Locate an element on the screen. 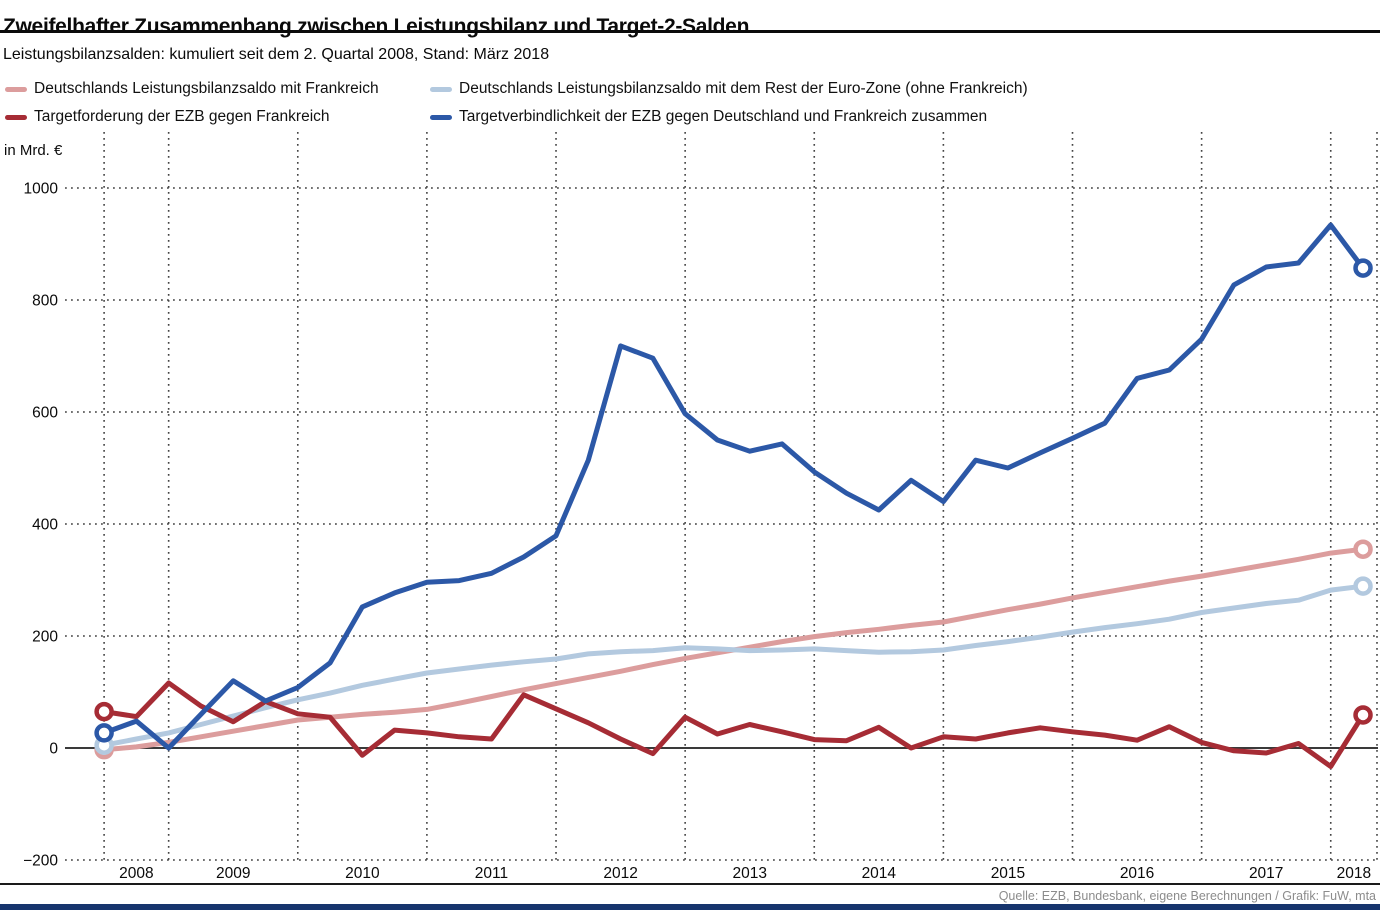  series-marker-0-end is located at coordinates (1363, 549).